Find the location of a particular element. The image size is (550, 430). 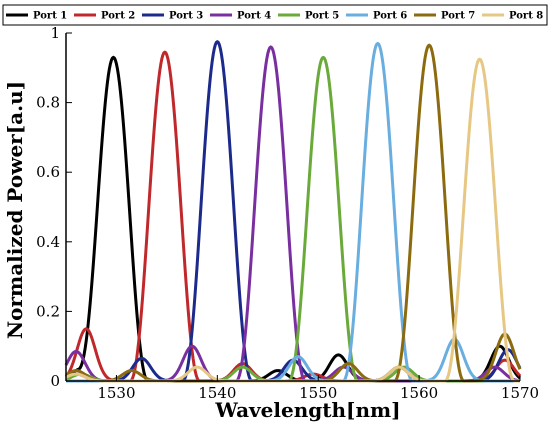

legend-label-port-8: Port 8 is located at coordinates (526, 16).